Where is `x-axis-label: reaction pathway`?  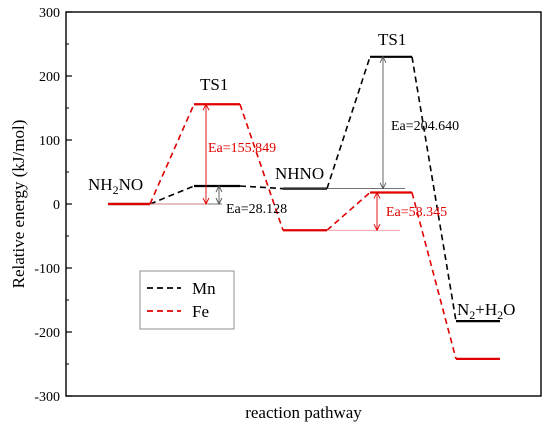 x-axis-label: reaction pathway is located at coordinates (303, 412).